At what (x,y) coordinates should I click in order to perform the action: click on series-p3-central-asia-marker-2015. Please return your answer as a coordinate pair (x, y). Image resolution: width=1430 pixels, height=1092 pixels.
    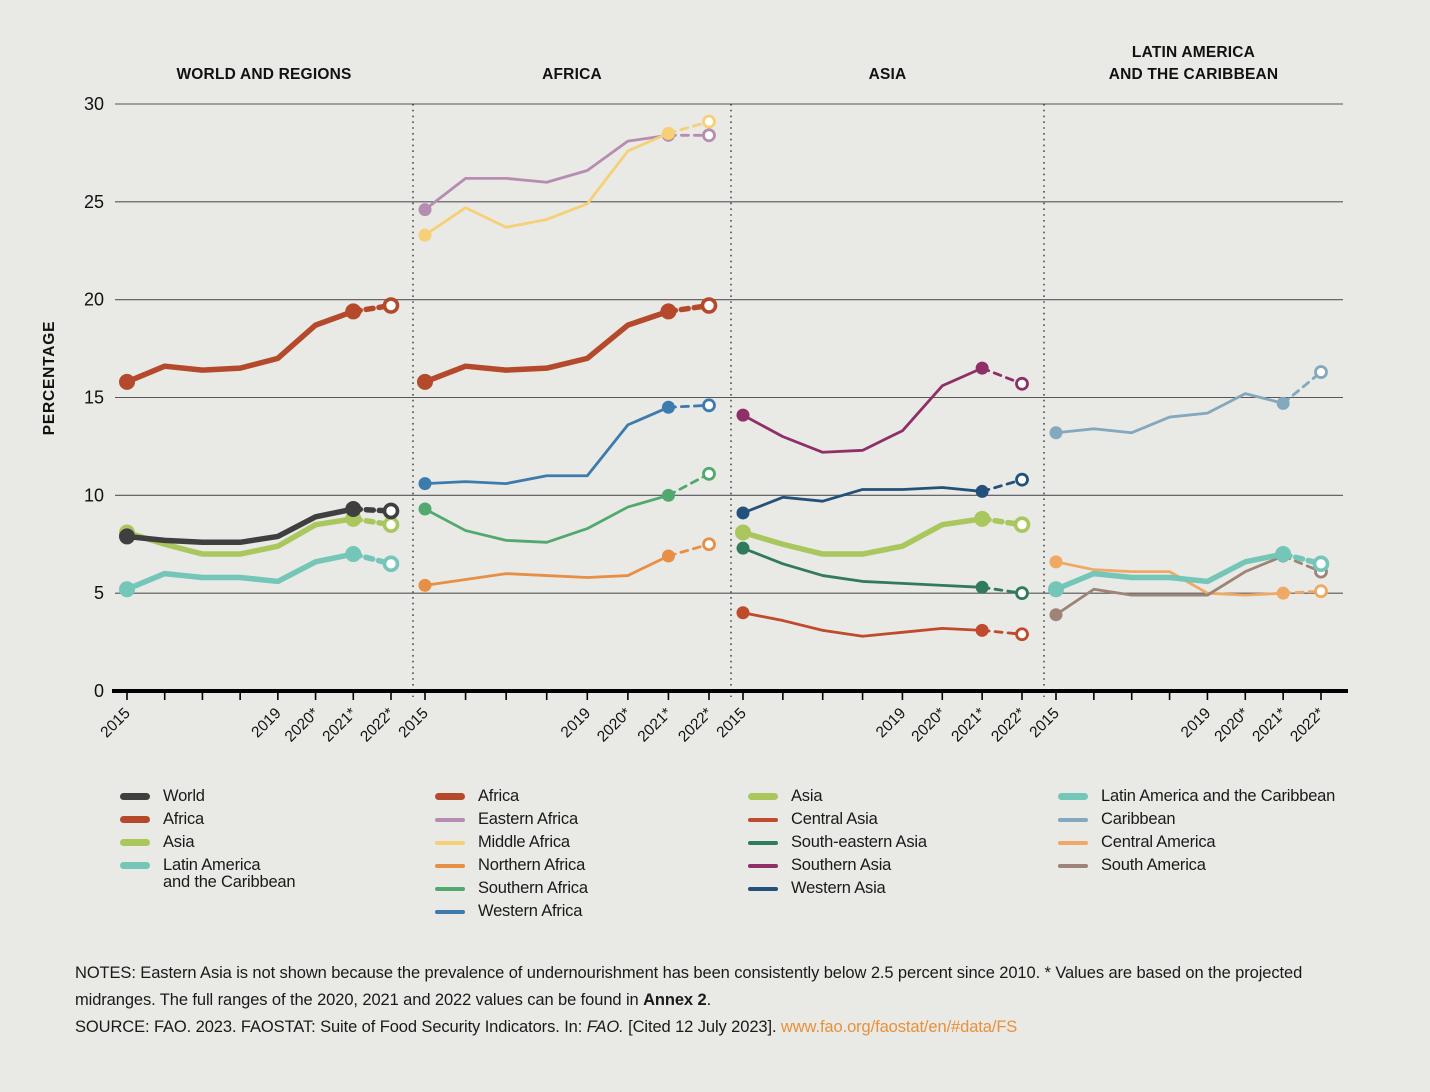
    Looking at the image, I should click on (743, 613).